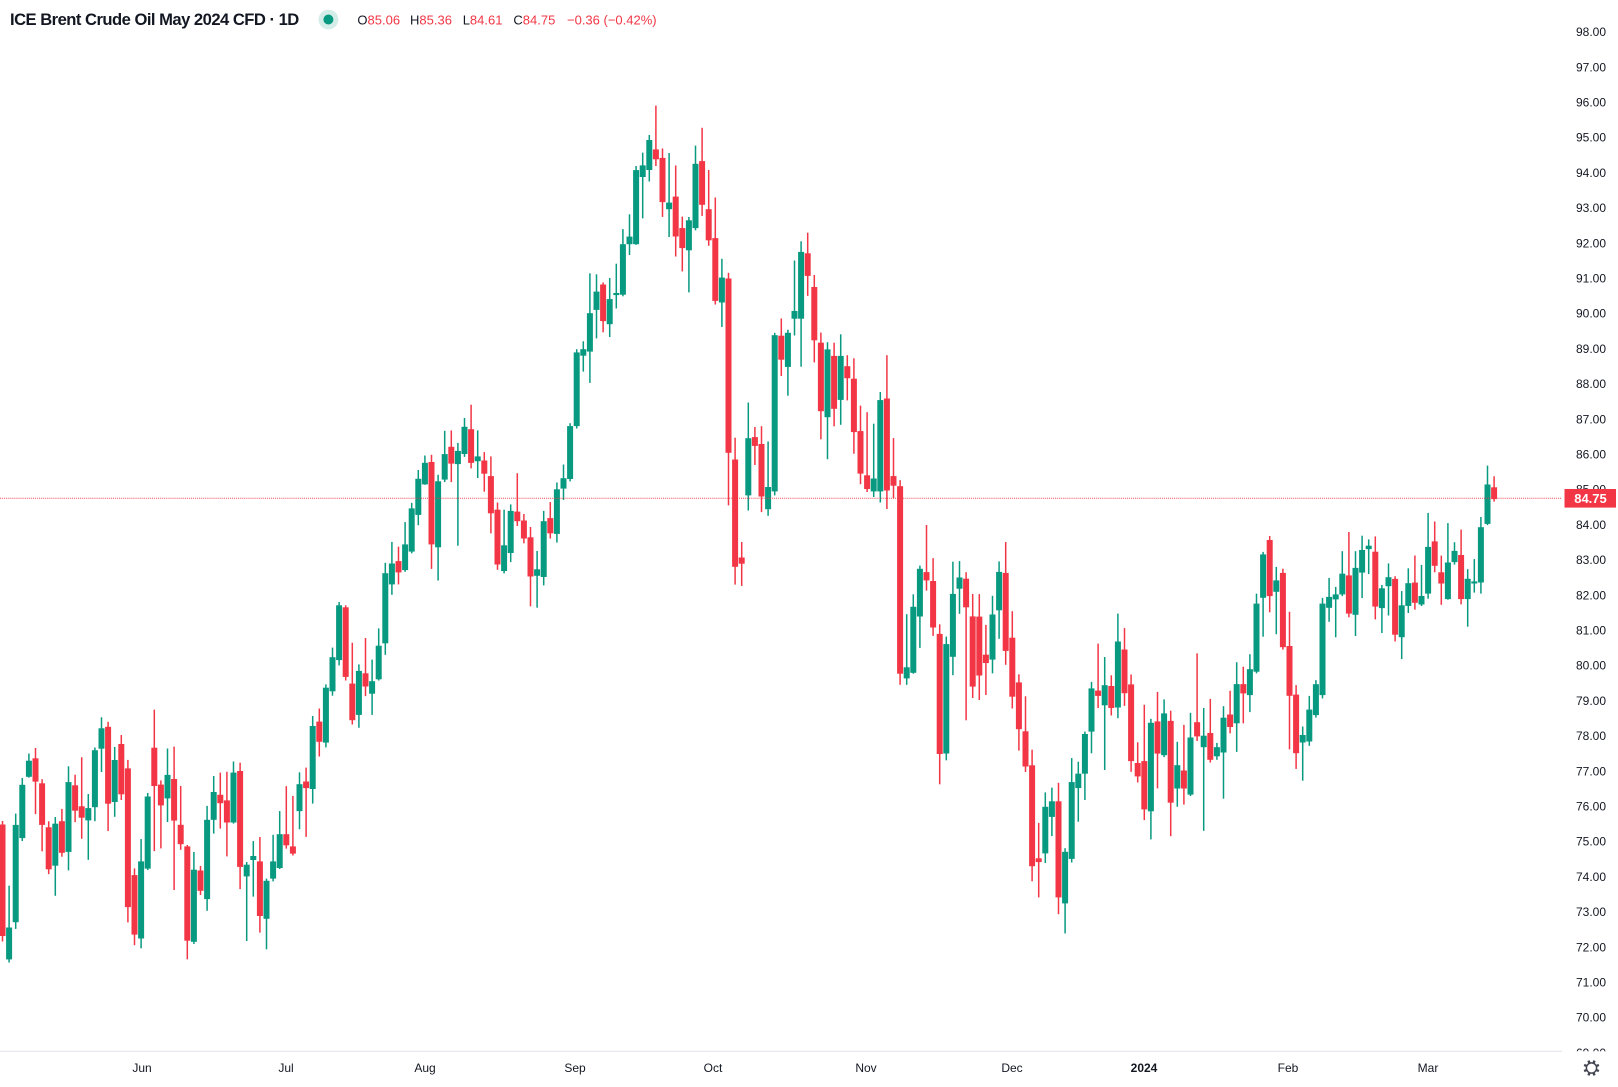 The image size is (1618, 1087). Describe the element at coordinates (1591, 138) in the screenshot. I see `svg-text: 95.00` at that location.